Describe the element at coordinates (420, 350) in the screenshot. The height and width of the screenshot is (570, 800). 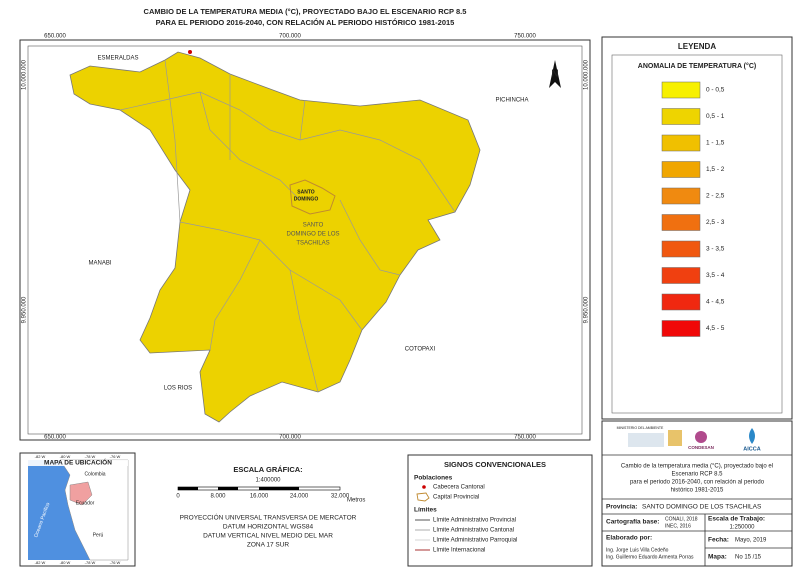
I see `place-label: COTOPAXI` at that location.